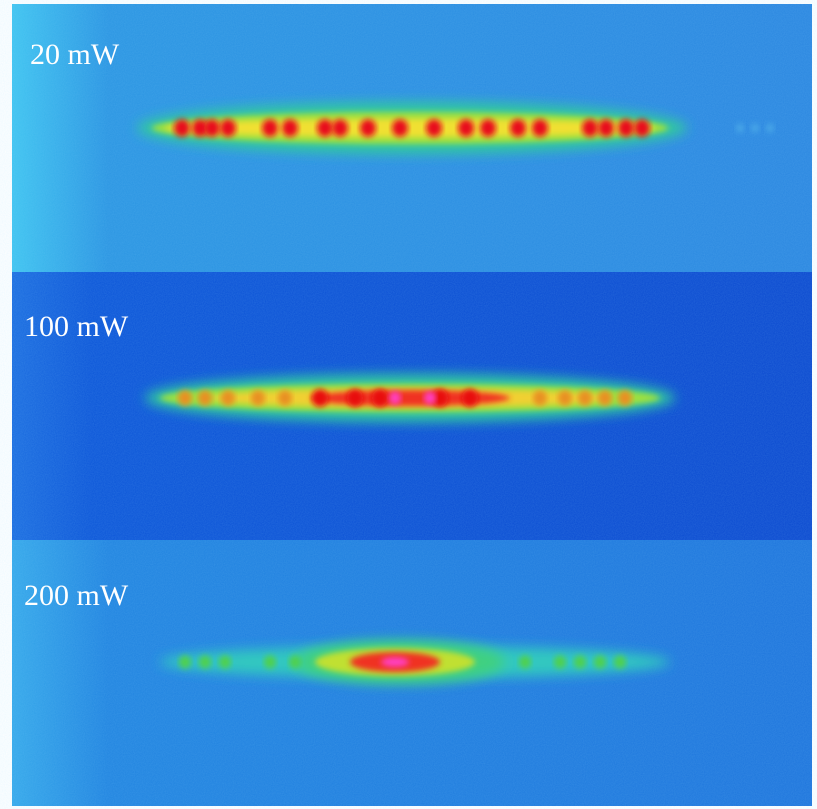 The width and height of the screenshot is (817, 809). What do you see at coordinates (76, 595) in the screenshot?
I see `panel-label: 200 mW` at bounding box center [76, 595].